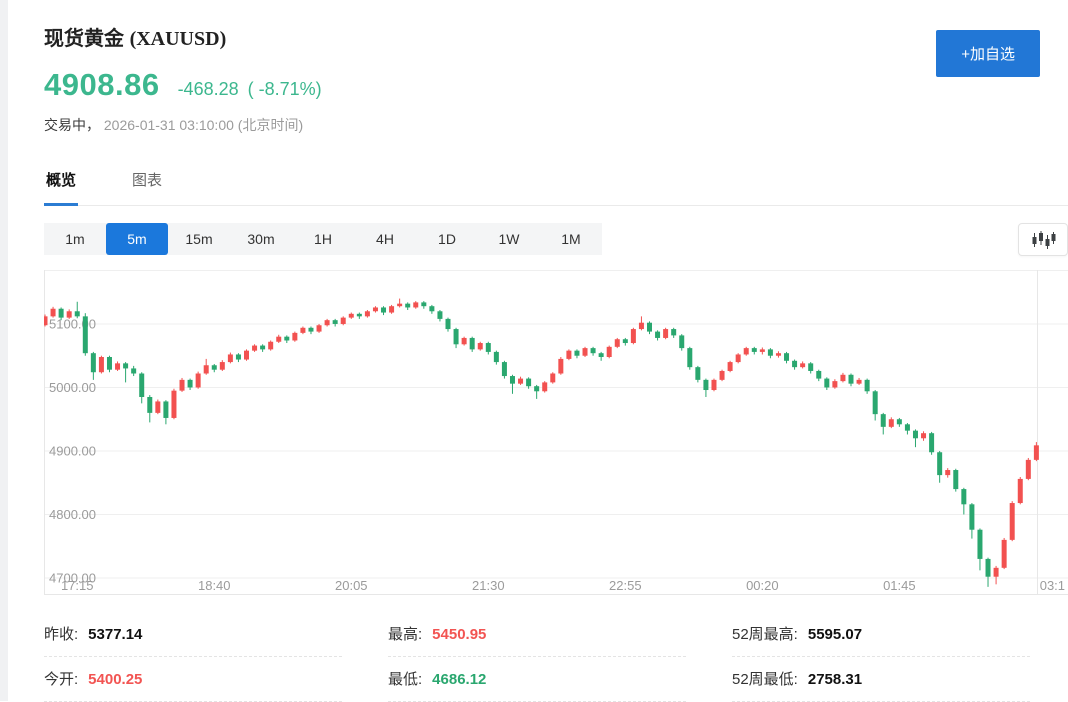 The width and height of the screenshot is (1068, 702). I want to click on interval-button-5m: 5m, so click(137, 239).